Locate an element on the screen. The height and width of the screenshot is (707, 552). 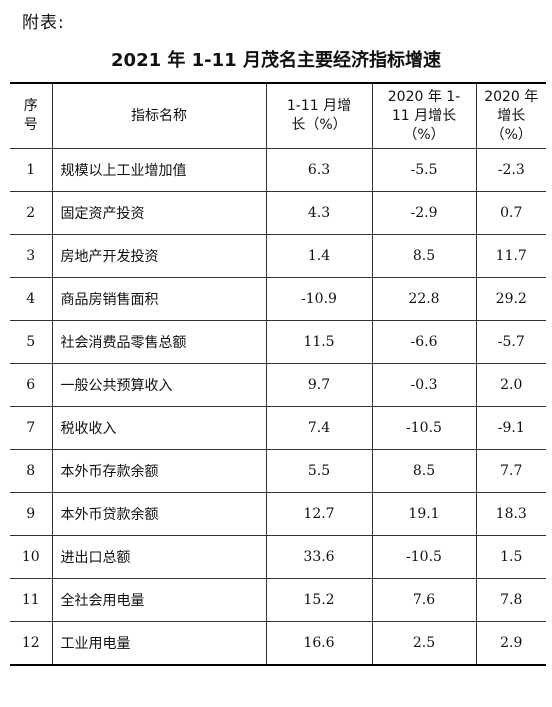
row-full-growth: 0.7 is located at coordinates (510, 213).